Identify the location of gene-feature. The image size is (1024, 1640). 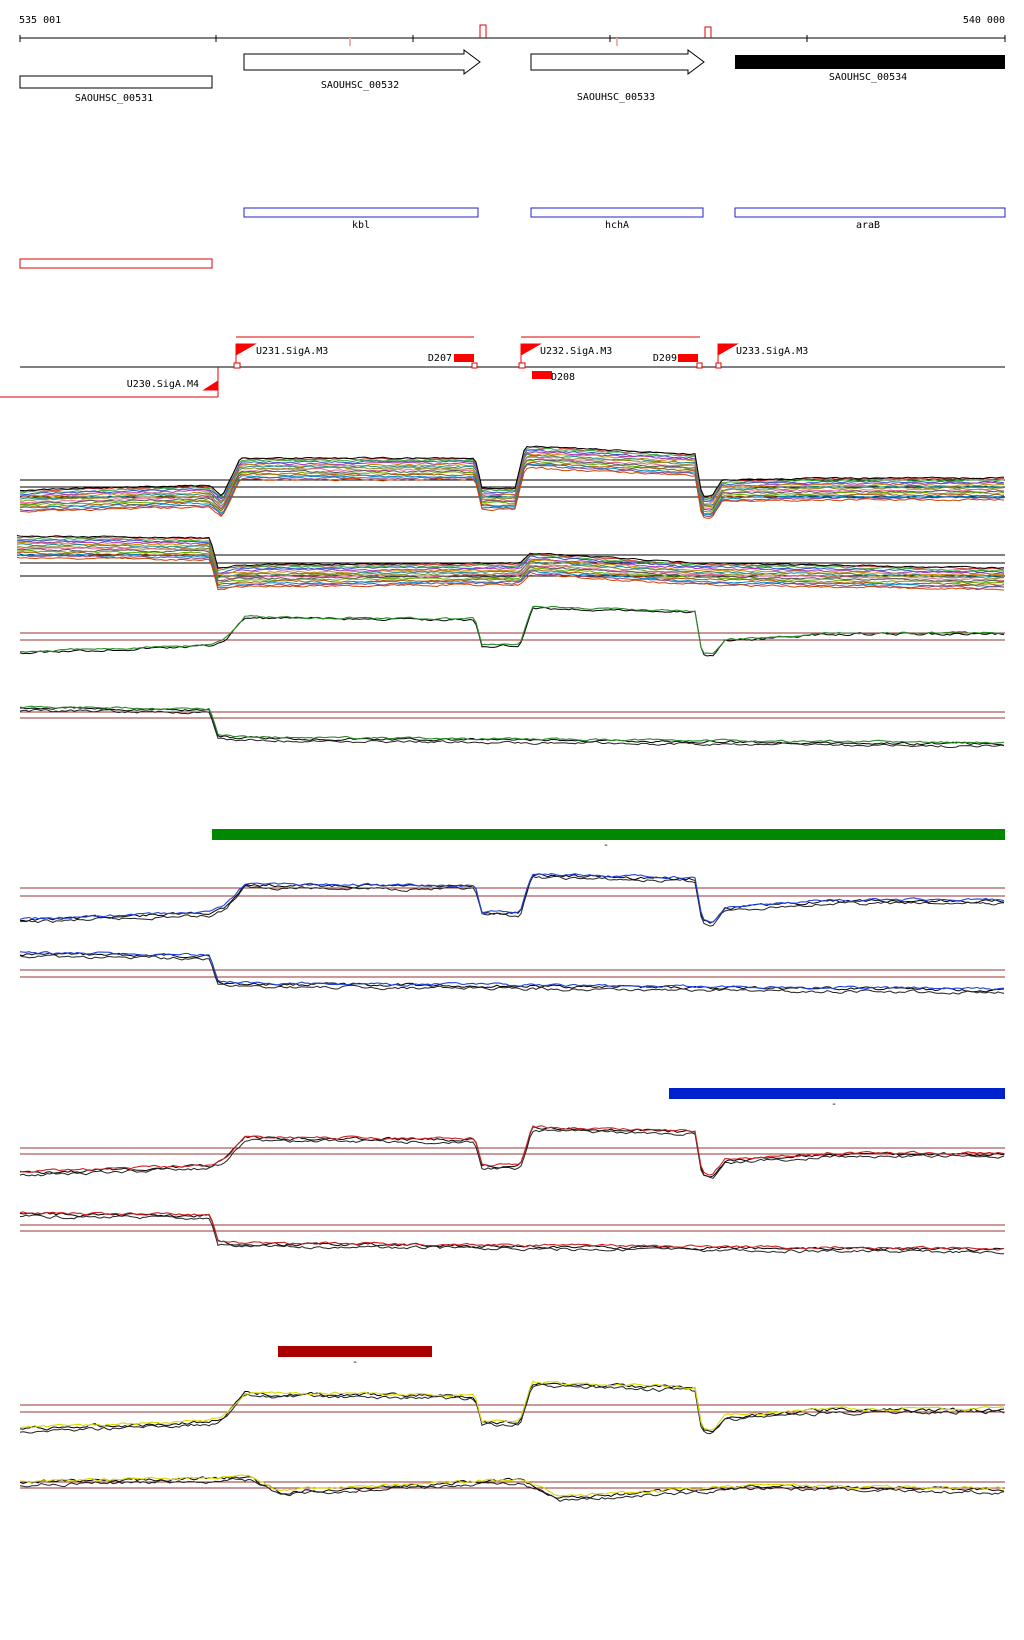
(116, 82).